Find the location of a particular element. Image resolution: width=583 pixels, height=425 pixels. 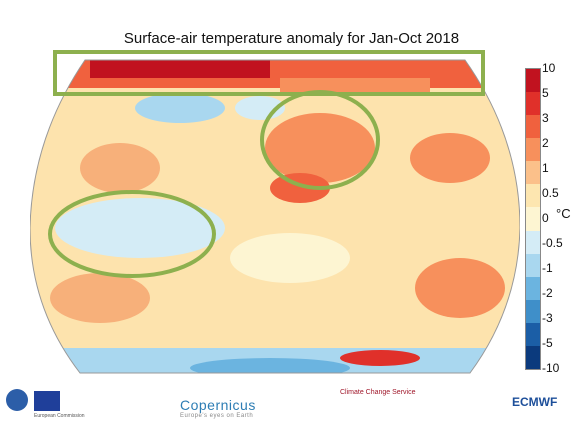

color-scale-label: -10 is located at coordinates (551, 368).